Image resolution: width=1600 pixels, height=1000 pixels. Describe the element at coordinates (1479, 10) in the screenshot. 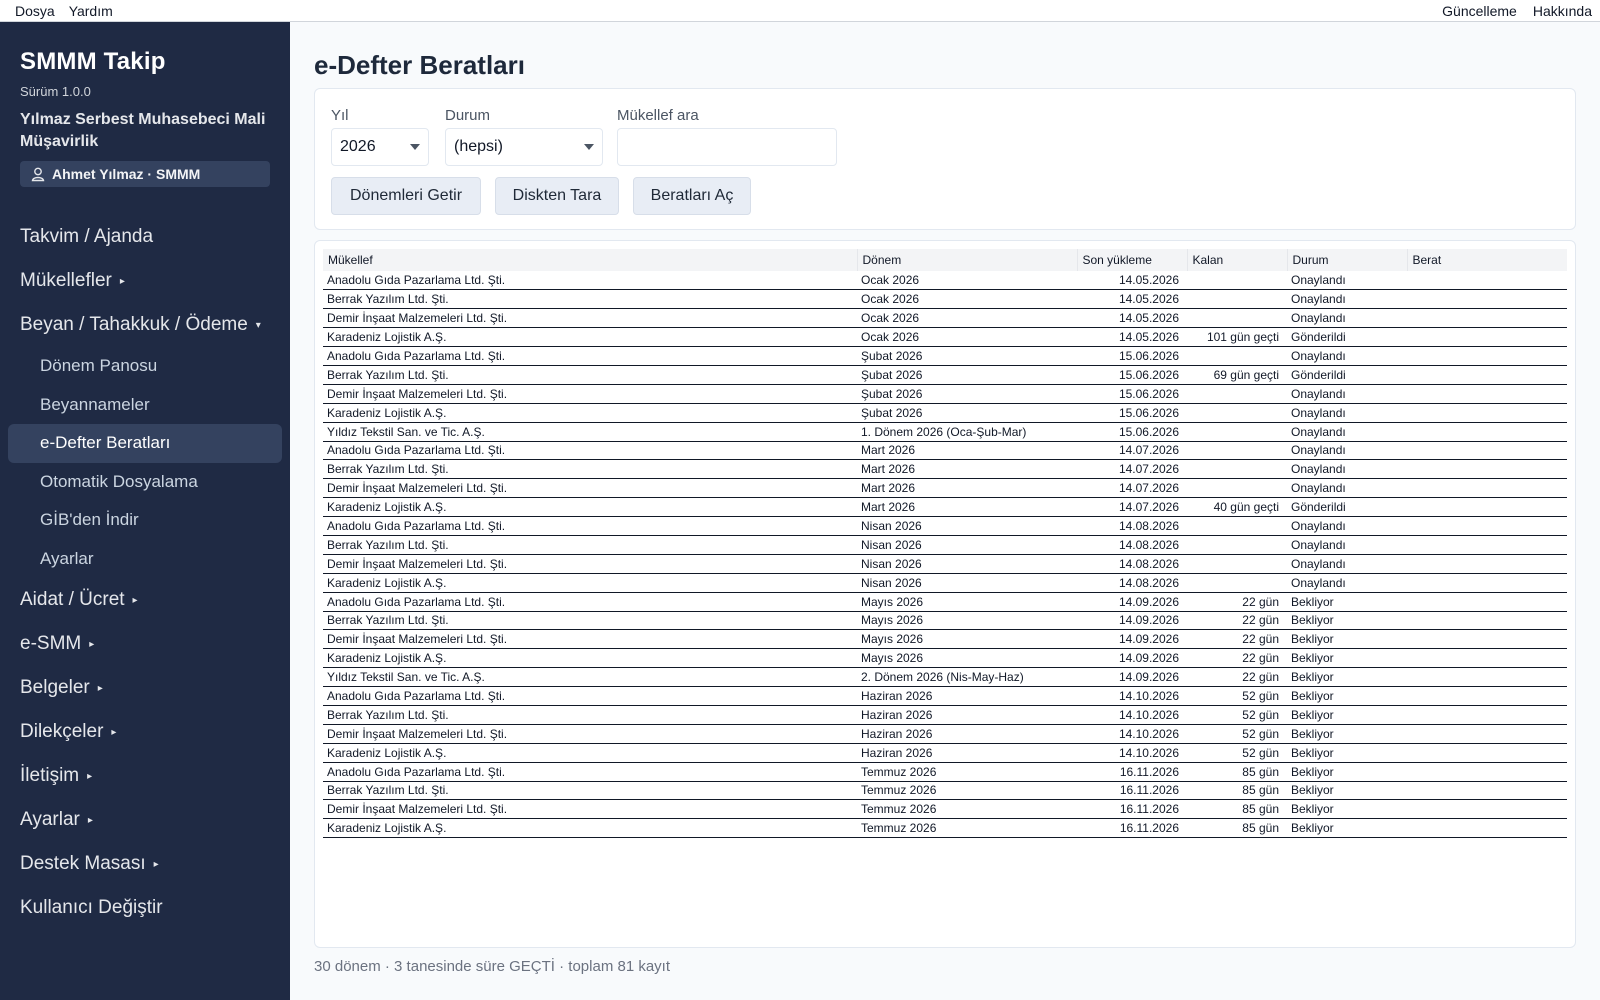

I see `menu-guncelleme: Güncelleme` at that location.